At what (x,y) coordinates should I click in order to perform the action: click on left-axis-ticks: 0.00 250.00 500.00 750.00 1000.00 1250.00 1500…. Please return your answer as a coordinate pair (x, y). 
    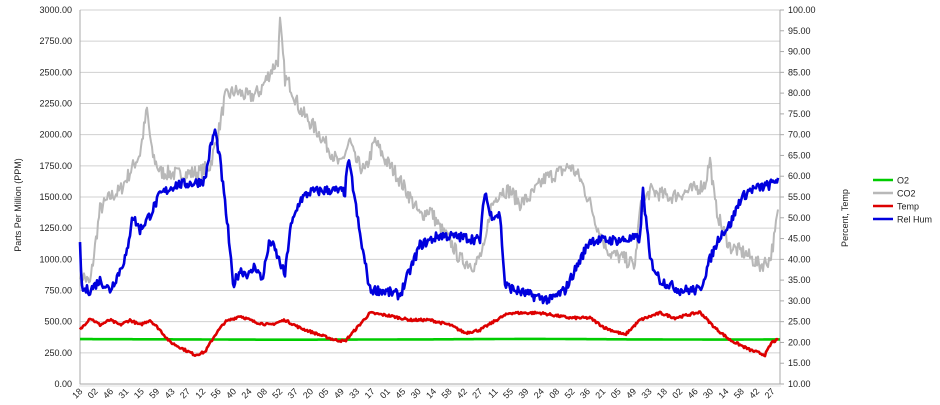
    Looking at the image, I should click on (55, 197).